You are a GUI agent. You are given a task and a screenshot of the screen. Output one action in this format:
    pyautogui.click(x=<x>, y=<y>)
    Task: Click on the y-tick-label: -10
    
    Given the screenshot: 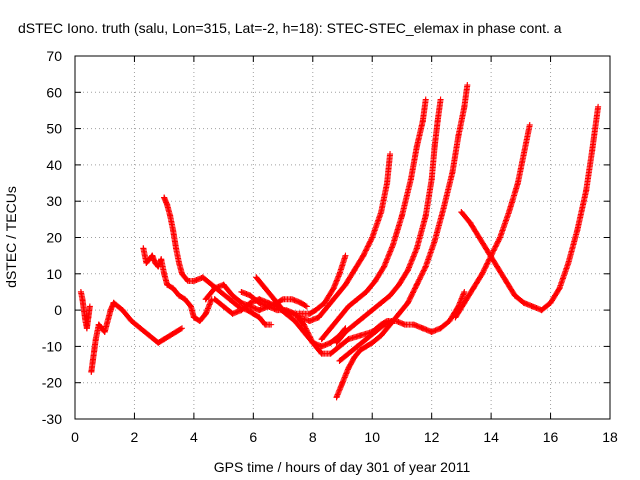 What is the action you would take?
    pyautogui.click(x=52, y=346)
    